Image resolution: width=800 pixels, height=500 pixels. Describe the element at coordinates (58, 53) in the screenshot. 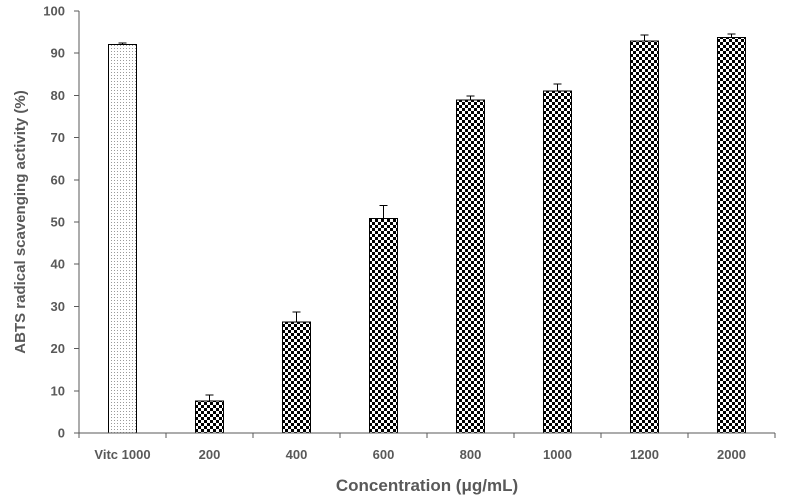

I see `y-tick-label-90: 90` at that location.